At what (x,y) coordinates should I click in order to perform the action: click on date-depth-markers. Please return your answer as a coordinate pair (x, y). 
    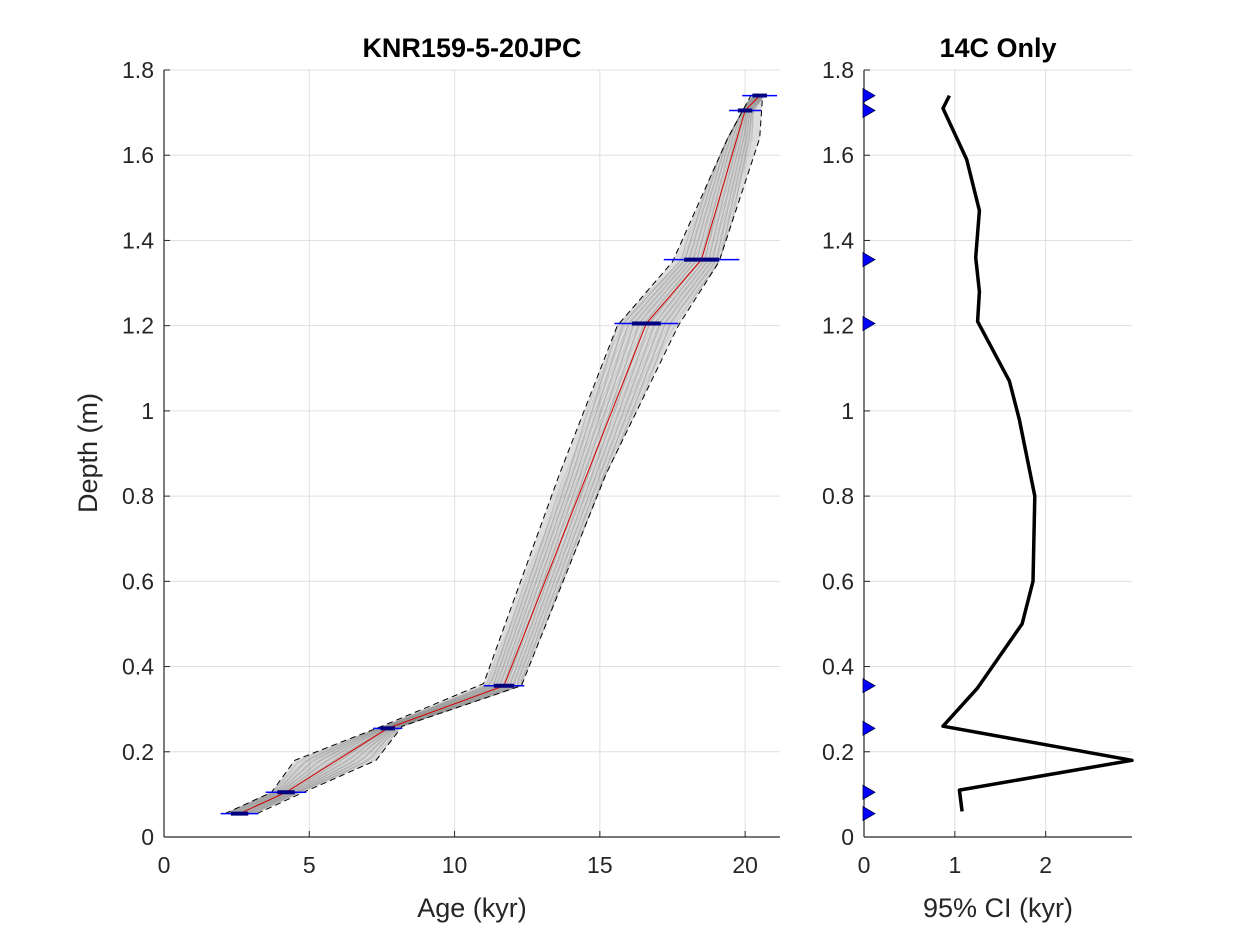
    Looking at the image, I should click on (869, 454).